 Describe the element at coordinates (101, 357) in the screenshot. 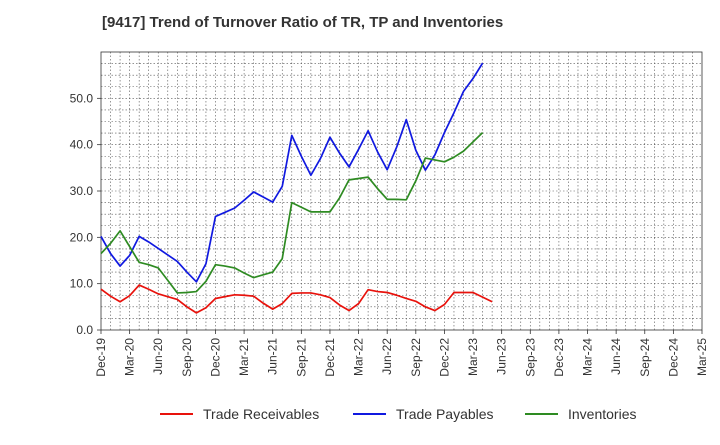

I see `x-tick-label: Dec-19` at that location.